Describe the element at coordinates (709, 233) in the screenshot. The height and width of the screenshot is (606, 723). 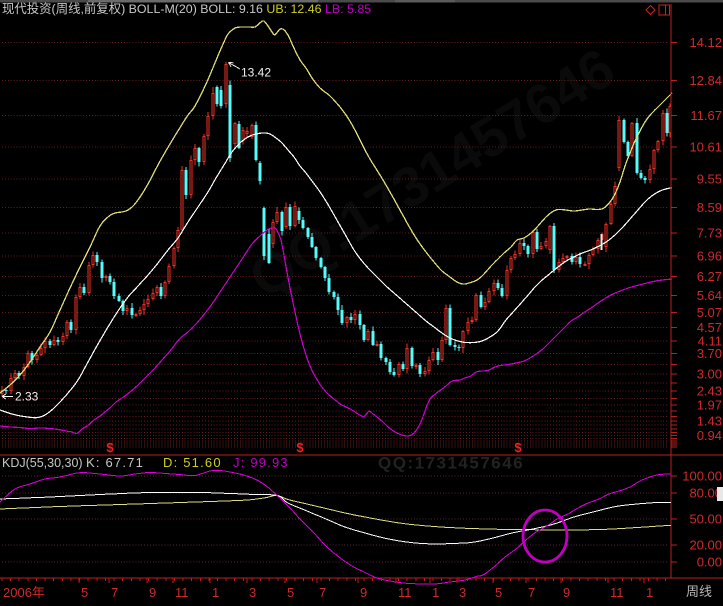
I see `svg-text: 7.73` at that location.